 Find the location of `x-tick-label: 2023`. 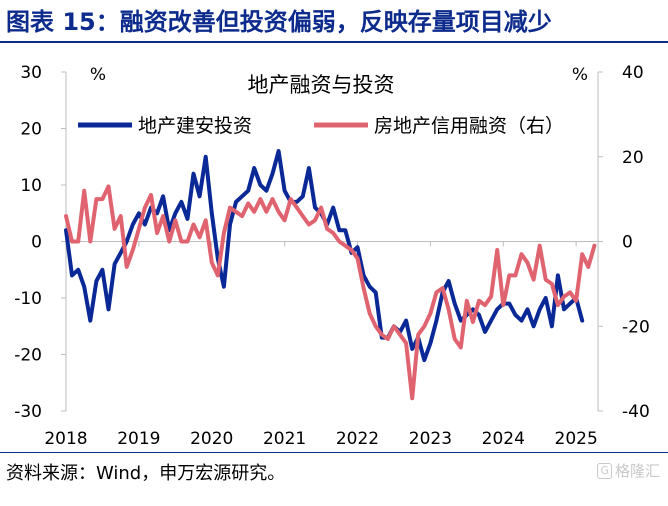

x-tick-label: 2023 is located at coordinates (430, 439).